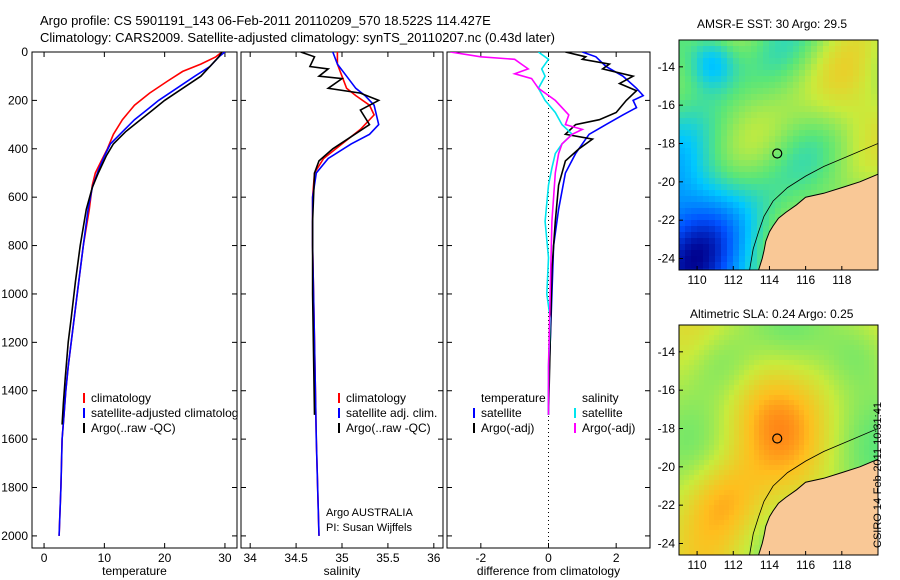  I want to click on temperature-xtick-label: 10, so click(105, 558).